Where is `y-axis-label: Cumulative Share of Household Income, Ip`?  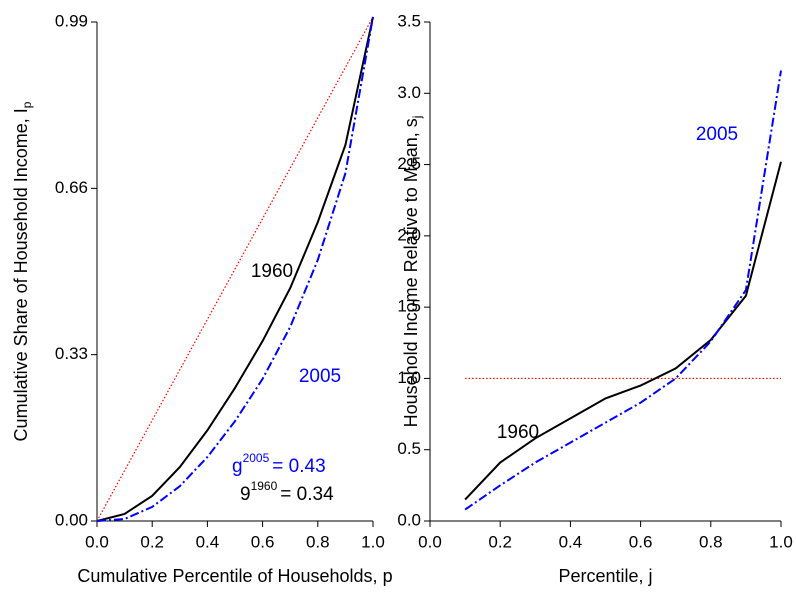
y-axis-label: Cumulative Share of Household Income, Ip is located at coordinates (22, 271).